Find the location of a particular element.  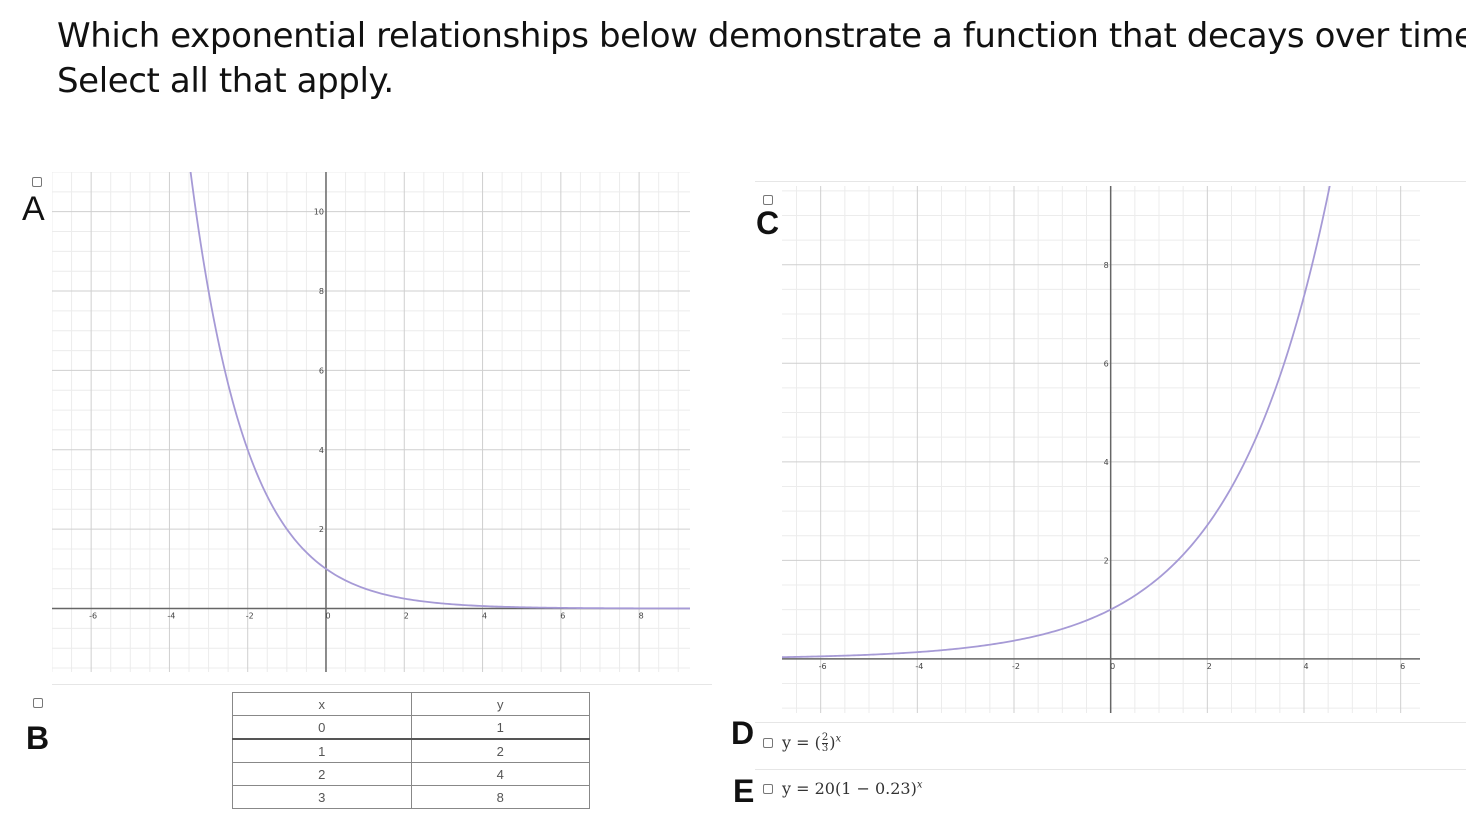

table-header-y: y is located at coordinates (500, 704).